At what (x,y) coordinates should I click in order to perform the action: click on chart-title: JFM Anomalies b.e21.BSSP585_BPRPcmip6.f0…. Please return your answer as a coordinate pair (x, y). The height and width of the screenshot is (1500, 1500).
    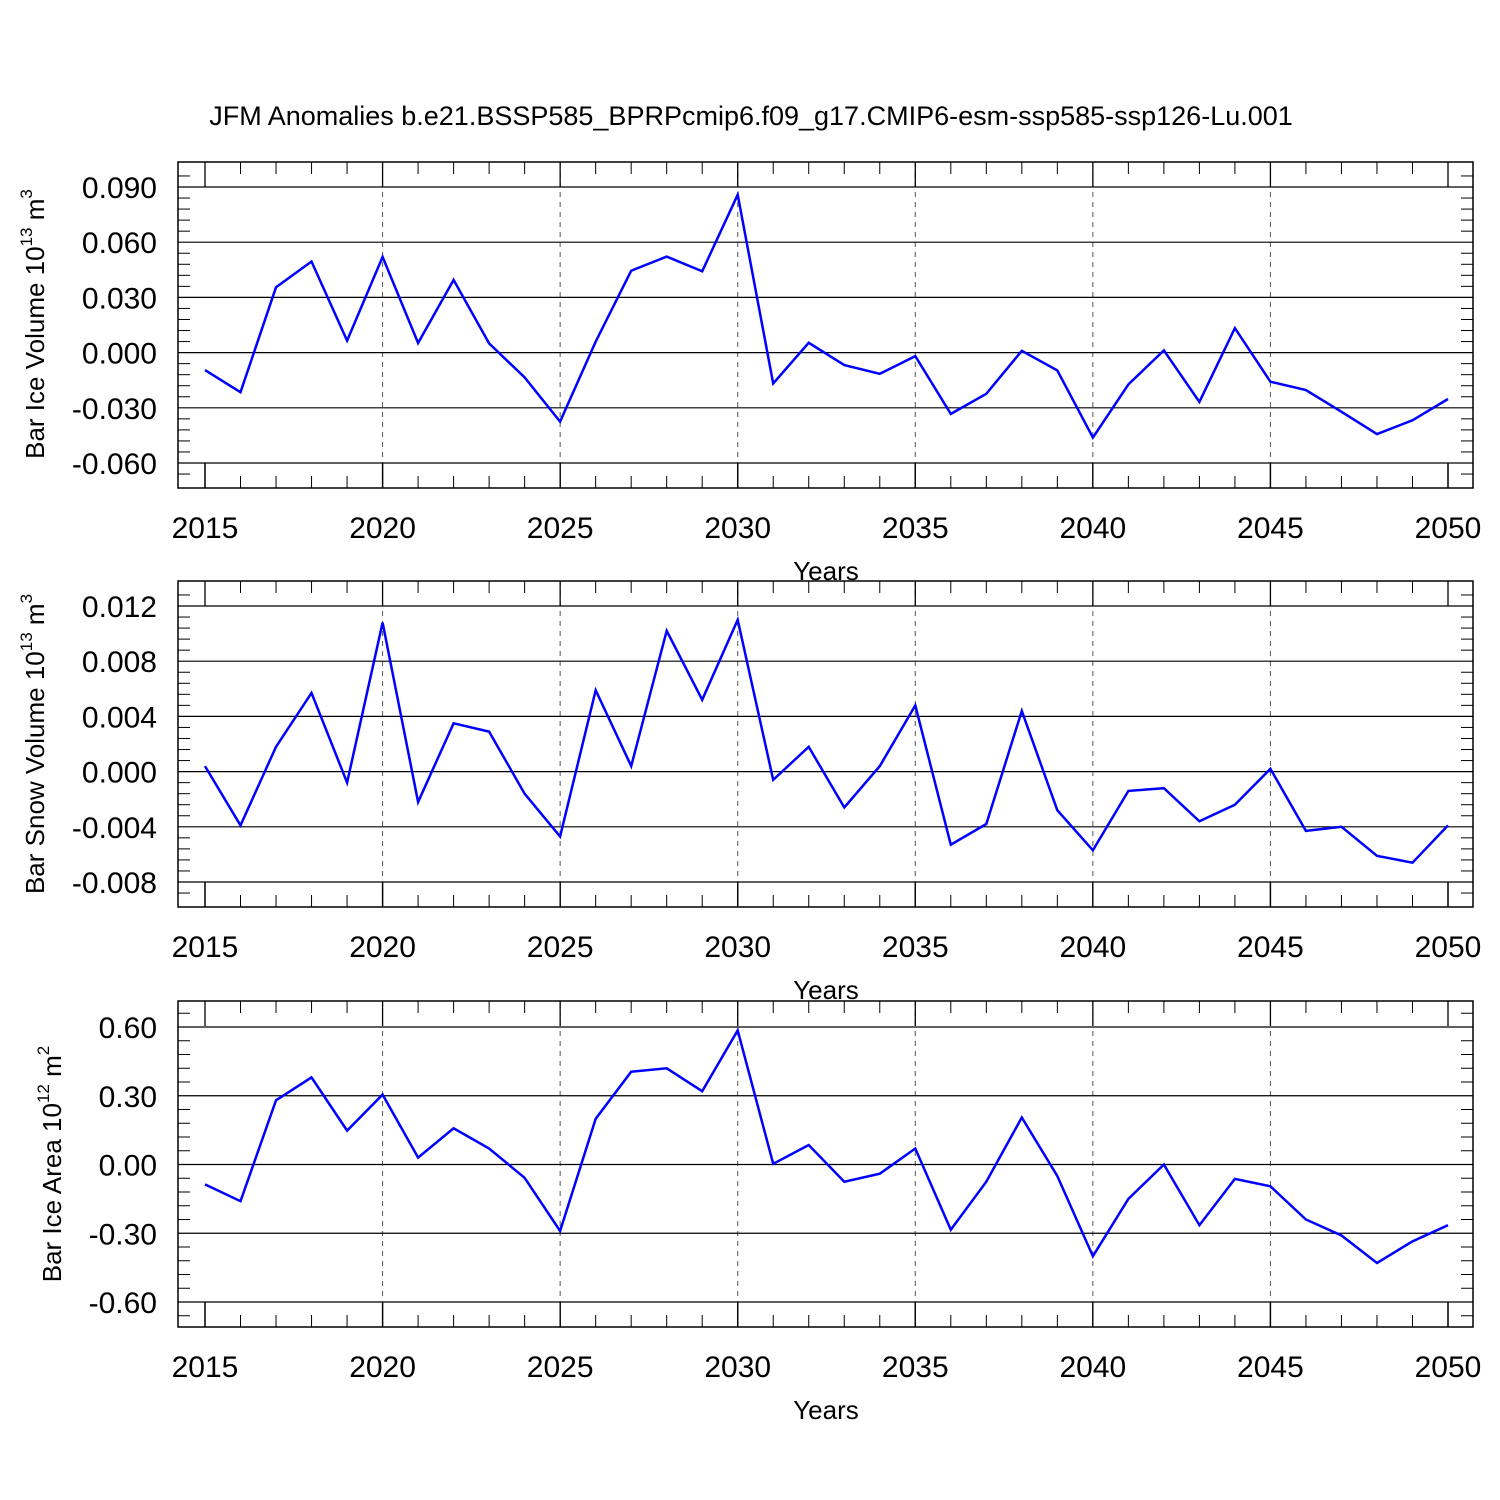
    Looking at the image, I should click on (751, 116).